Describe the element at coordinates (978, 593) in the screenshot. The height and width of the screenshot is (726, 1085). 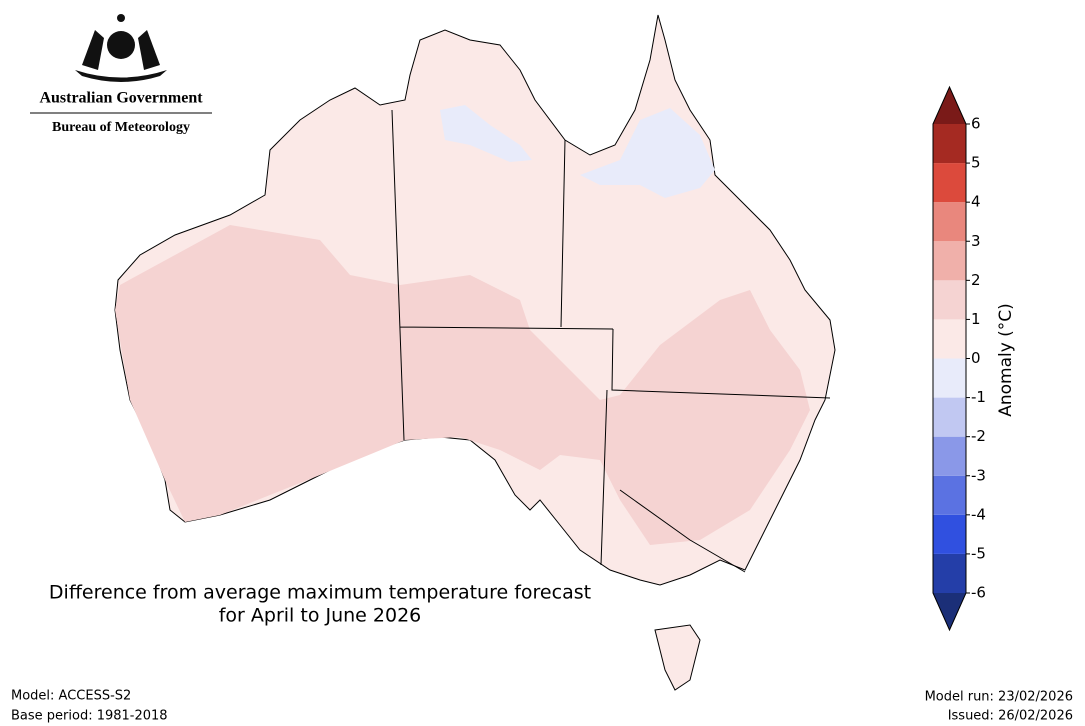
I see `colorbar-tick-label: -6` at that location.